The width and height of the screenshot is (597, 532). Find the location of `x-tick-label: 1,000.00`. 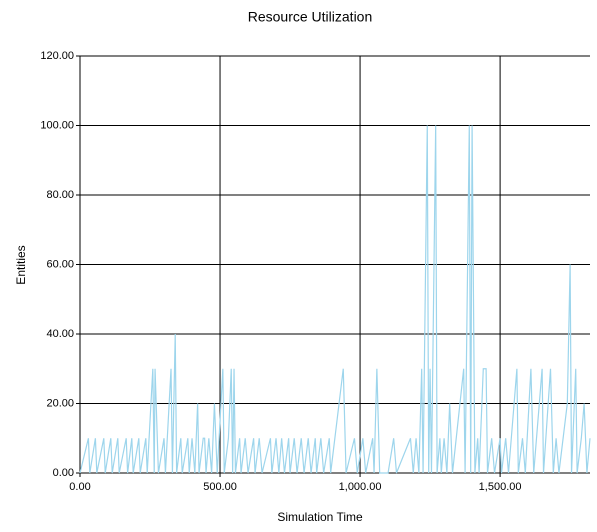

x-tick-label: 1,000.00 is located at coordinates (360, 487).